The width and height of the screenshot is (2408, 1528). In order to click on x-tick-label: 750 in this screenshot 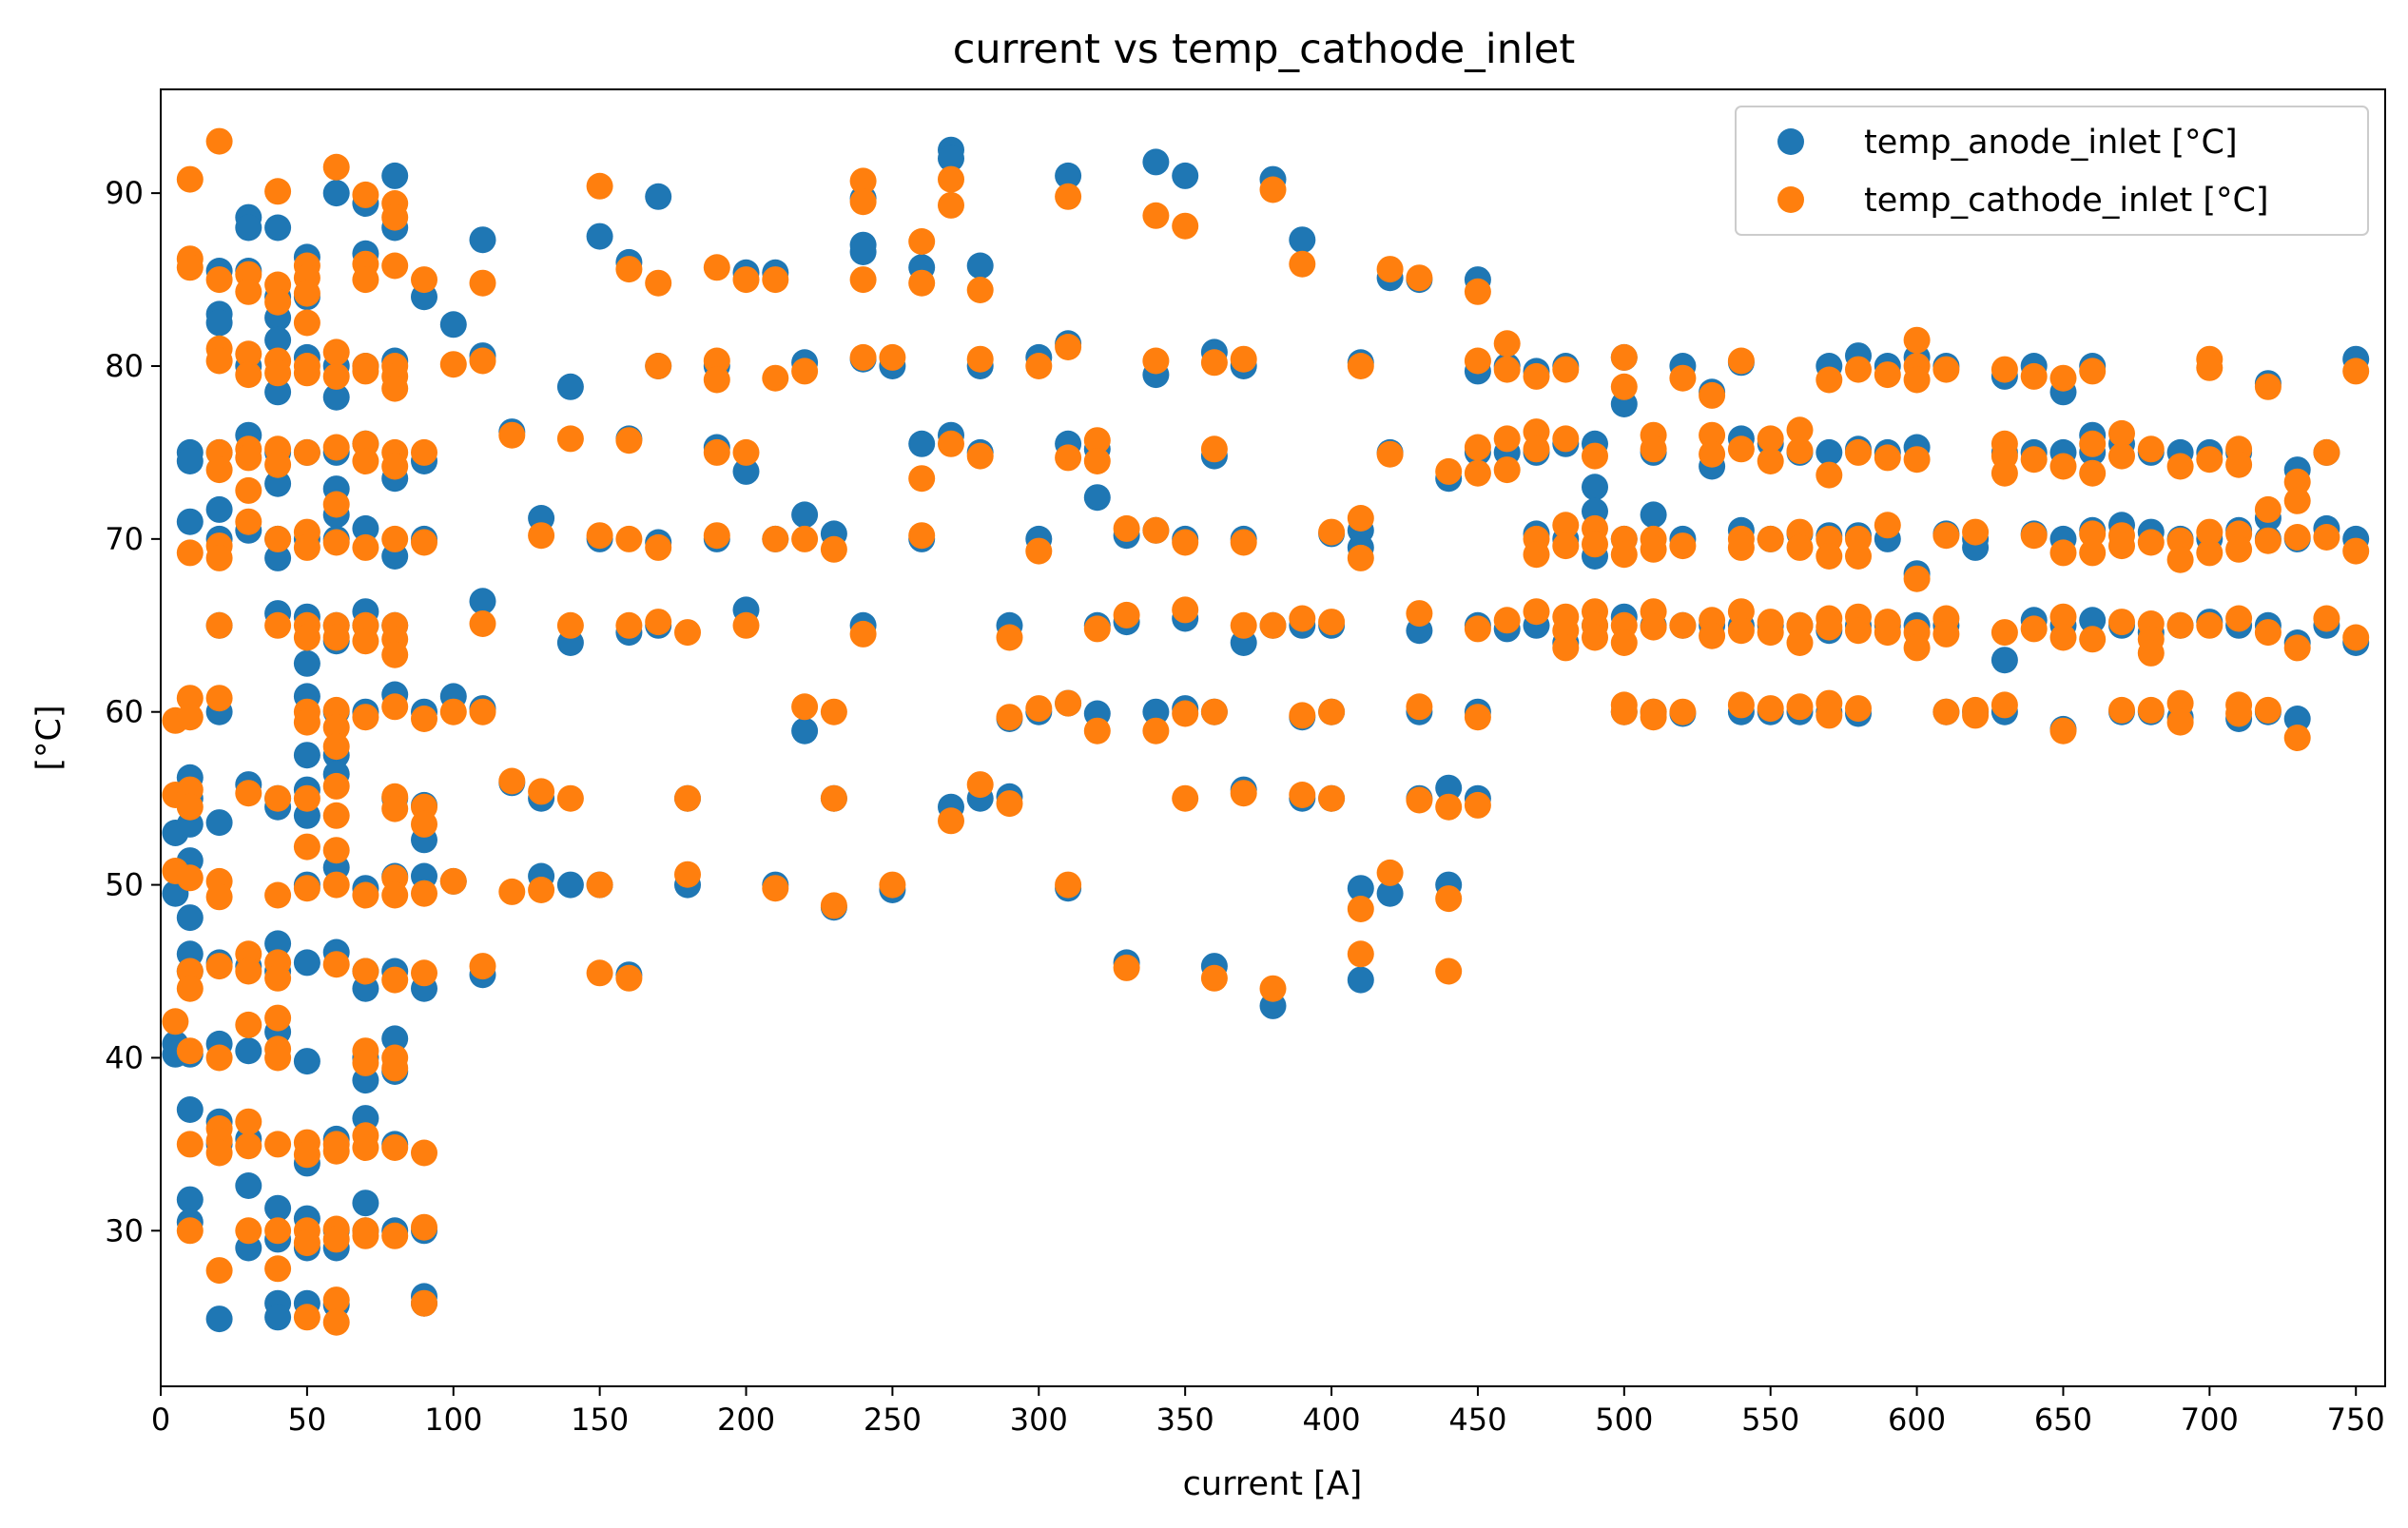, I will do `click(2356, 1420)`.